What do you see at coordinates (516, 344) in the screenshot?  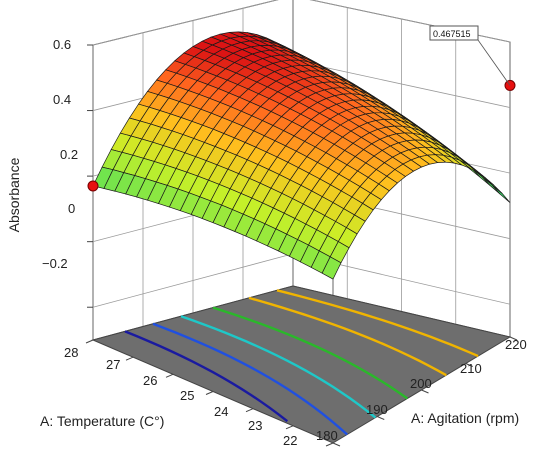 I see `y-tick-label: 220` at bounding box center [516, 344].